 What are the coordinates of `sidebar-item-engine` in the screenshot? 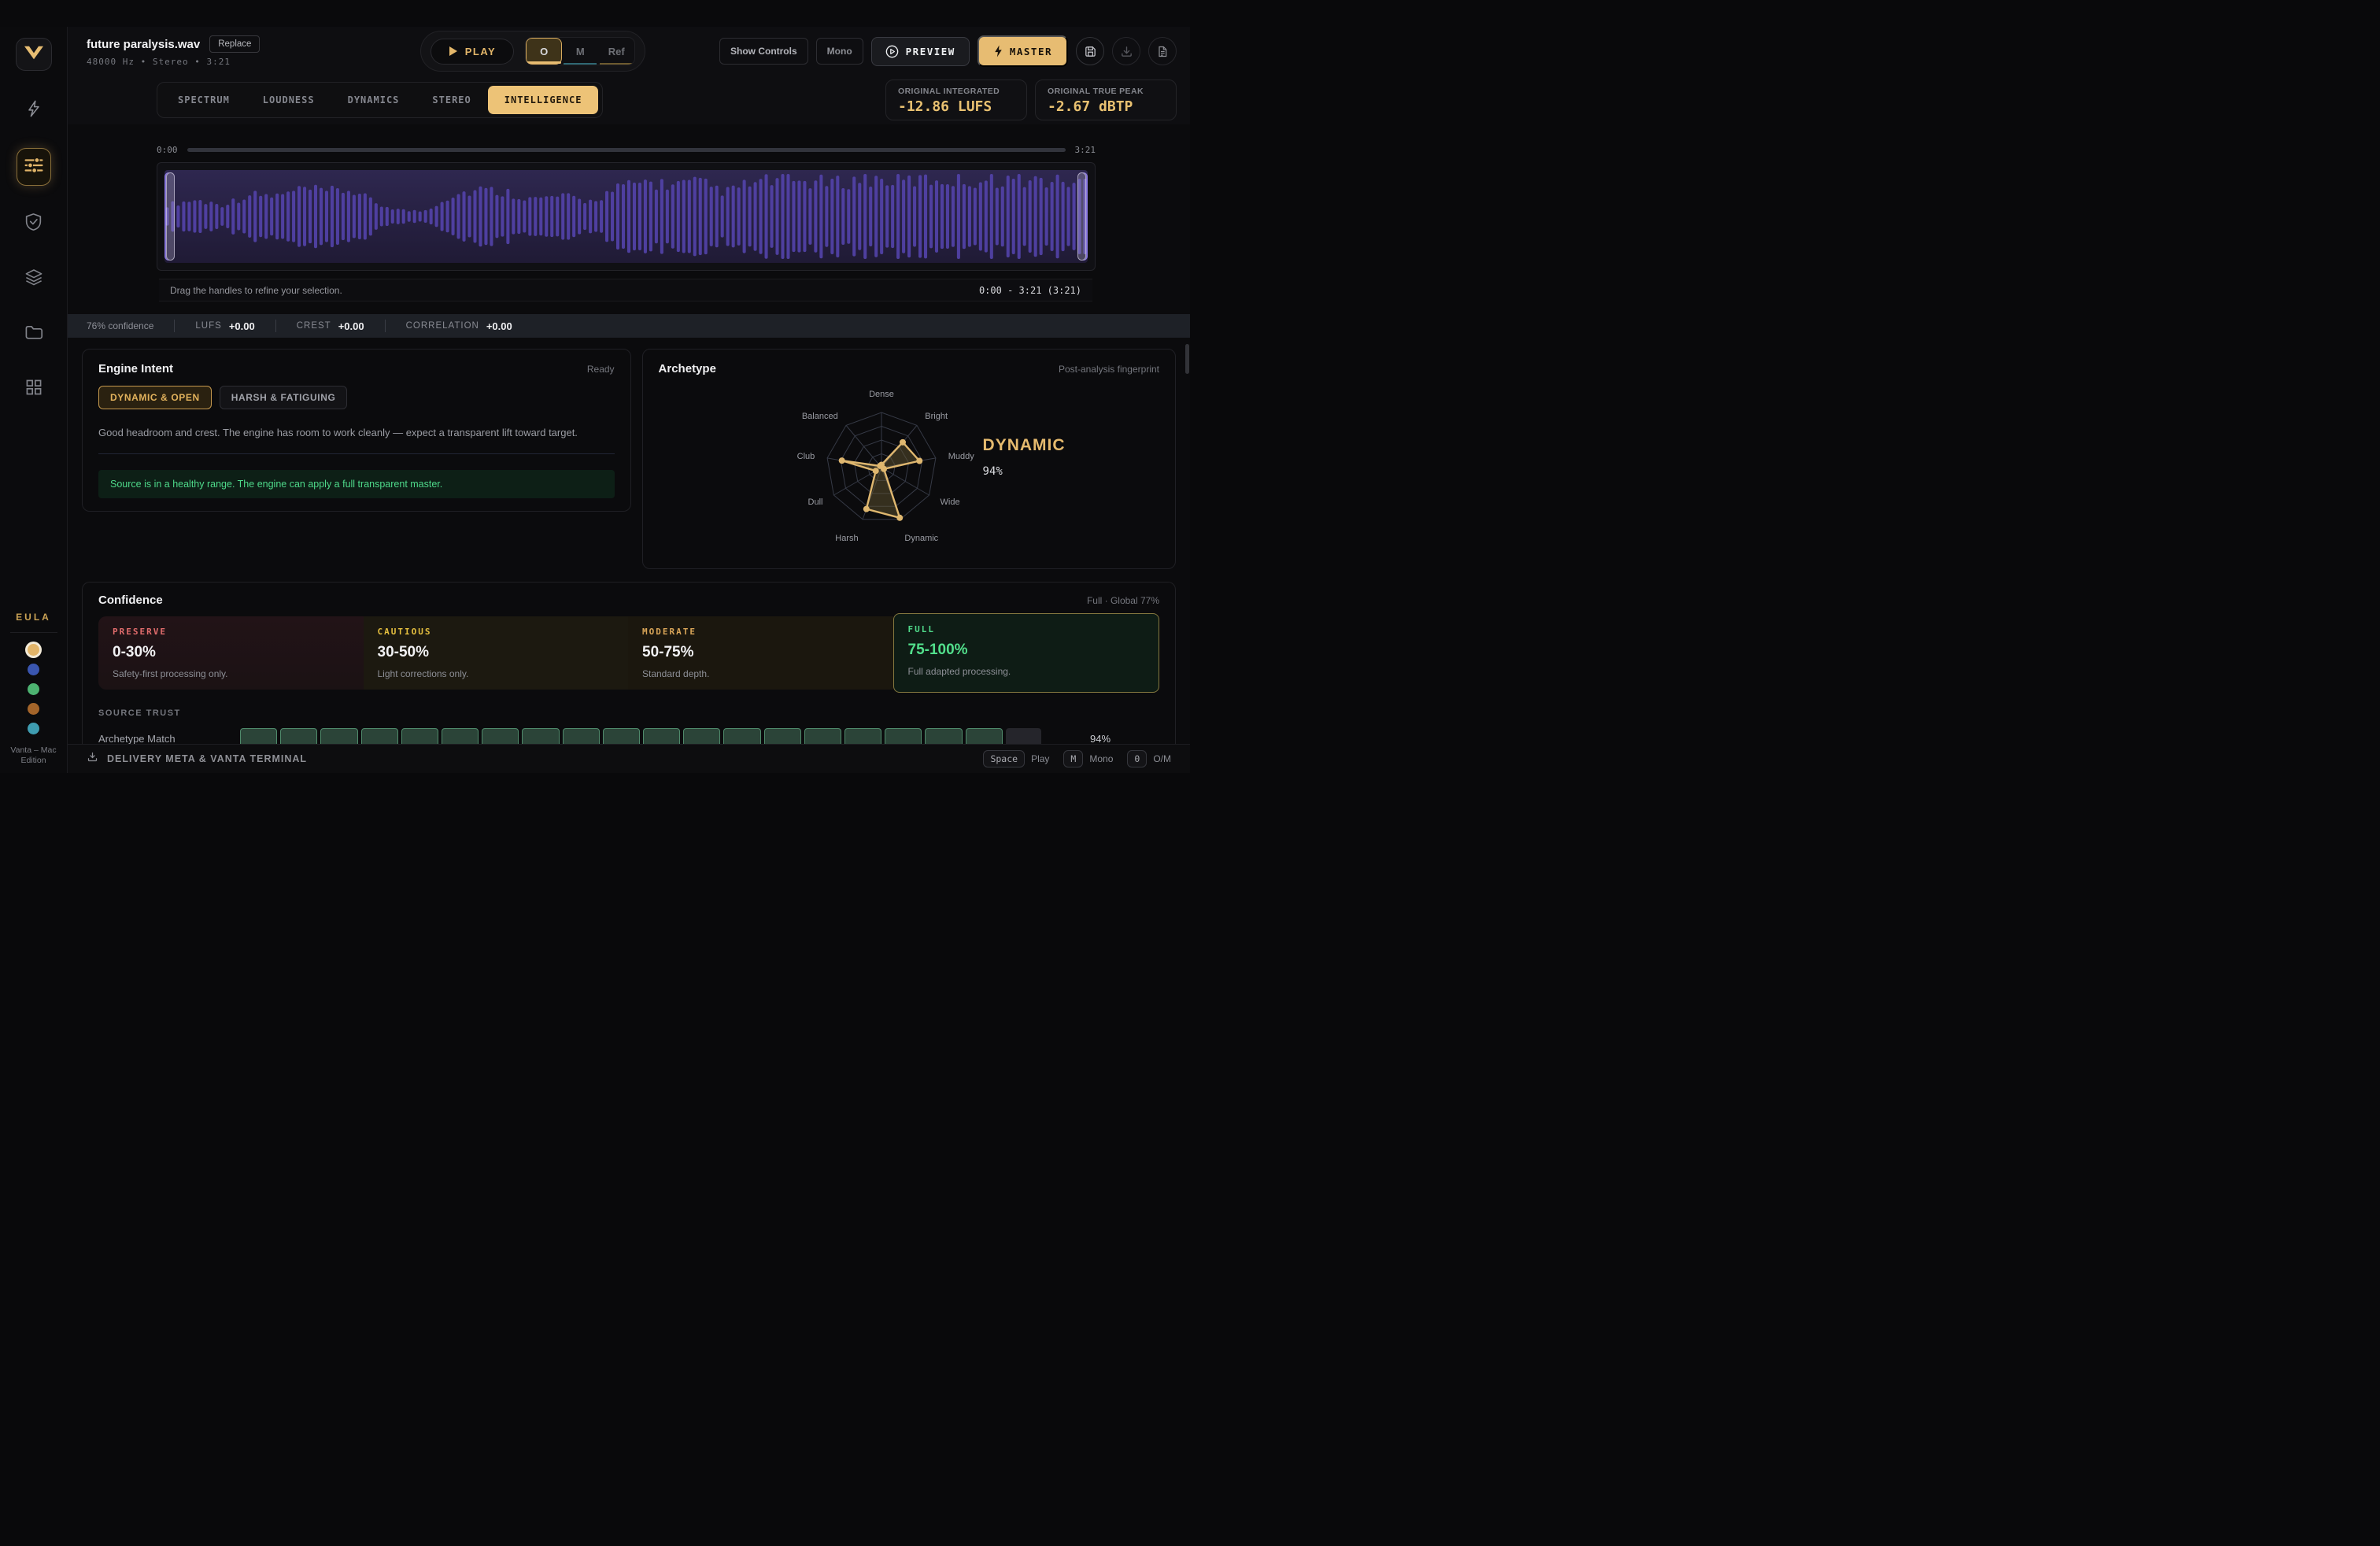 It's located at (34, 110).